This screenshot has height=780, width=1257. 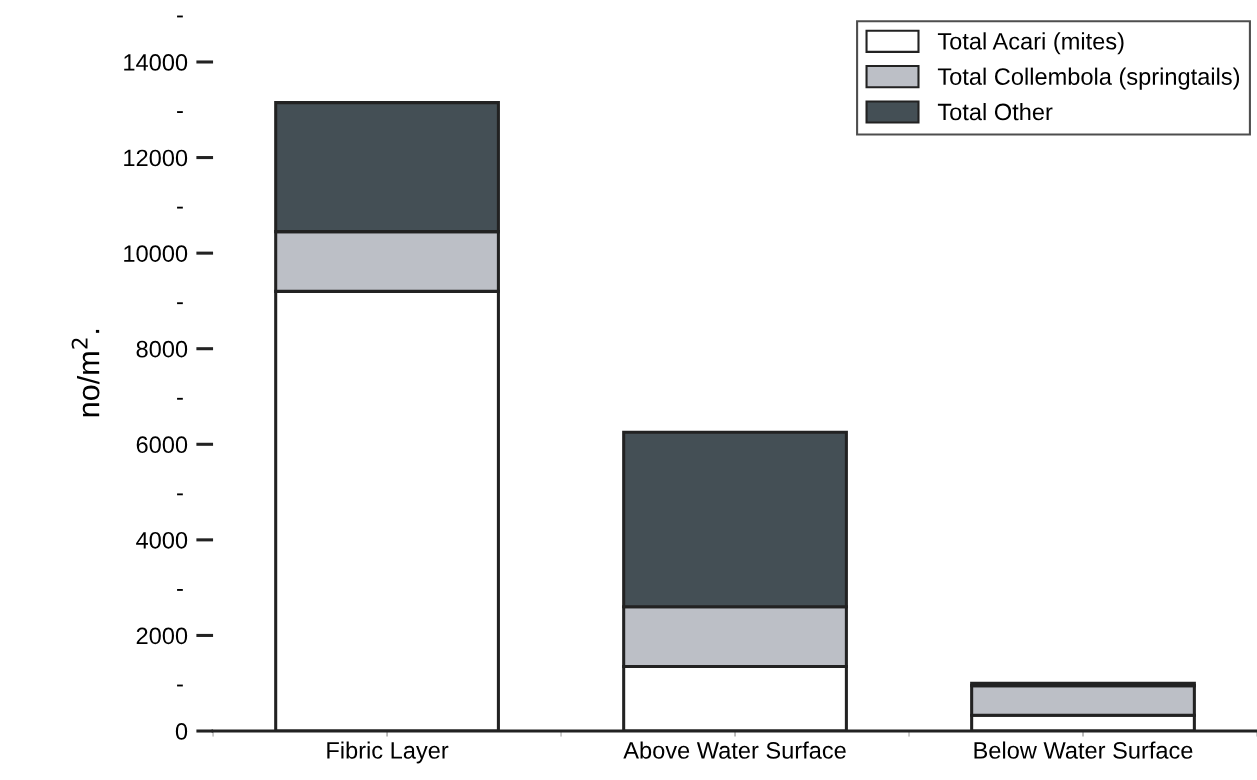 I want to click on y-tick-label: 4000, so click(x=162, y=540).